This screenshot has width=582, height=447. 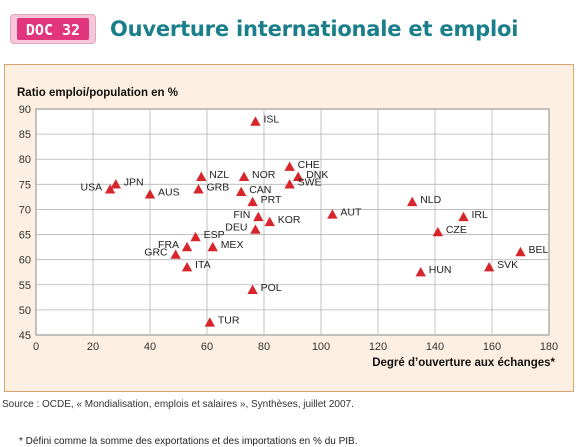 What do you see at coordinates (412, 201) in the screenshot?
I see `data-point-nld` at bounding box center [412, 201].